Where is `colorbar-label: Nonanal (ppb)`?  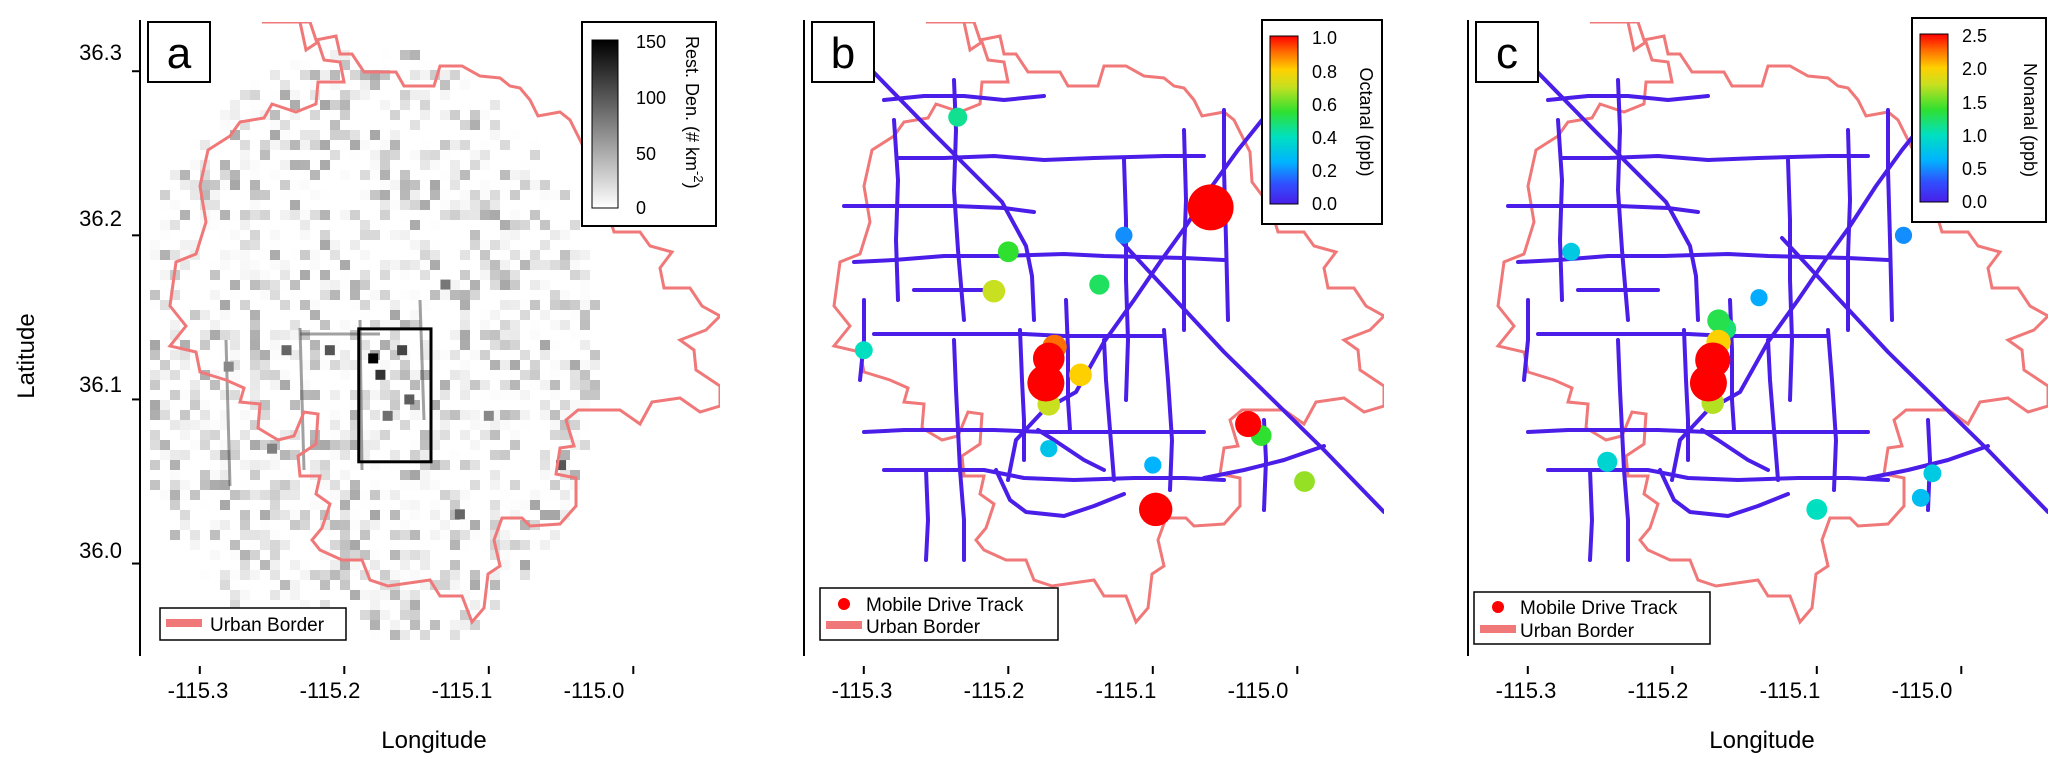
colorbar-label: Nonanal (ppb) is located at coordinates (2030, 120).